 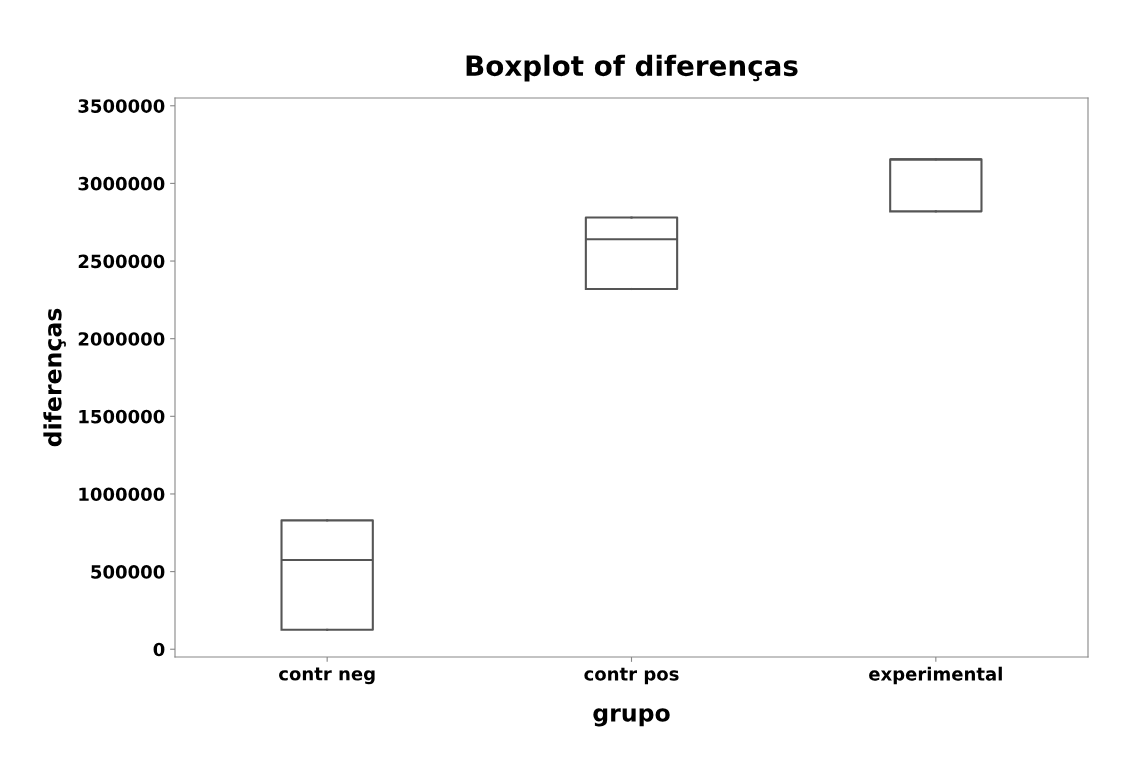 I want to click on y-tick-label: 3500000, so click(x=121, y=106).